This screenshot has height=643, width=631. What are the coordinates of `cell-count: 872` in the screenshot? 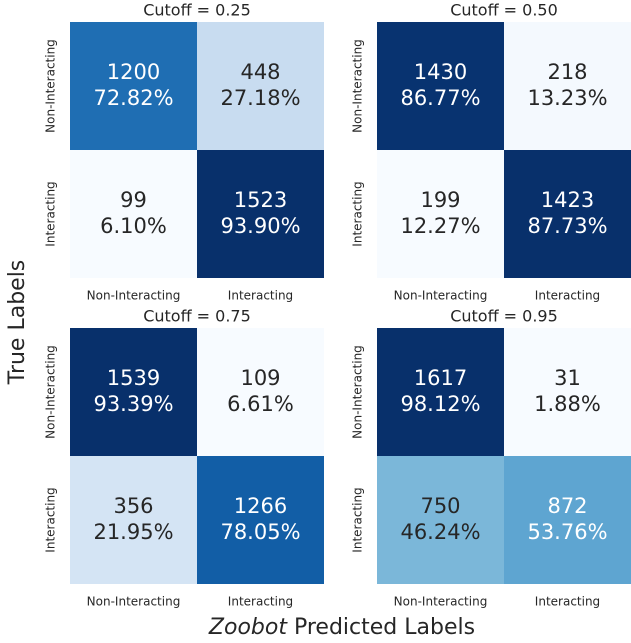 It's located at (567, 506).